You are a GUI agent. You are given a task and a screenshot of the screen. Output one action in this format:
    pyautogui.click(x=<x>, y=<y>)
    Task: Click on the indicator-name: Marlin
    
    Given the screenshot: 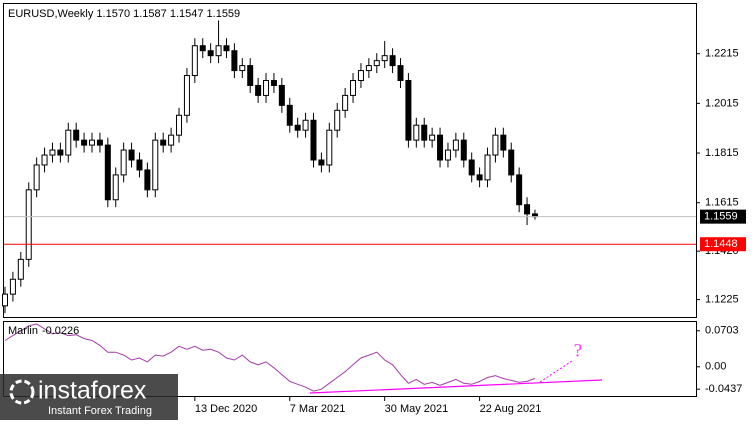 What is the action you would take?
    pyautogui.click(x=23, y=331)
    